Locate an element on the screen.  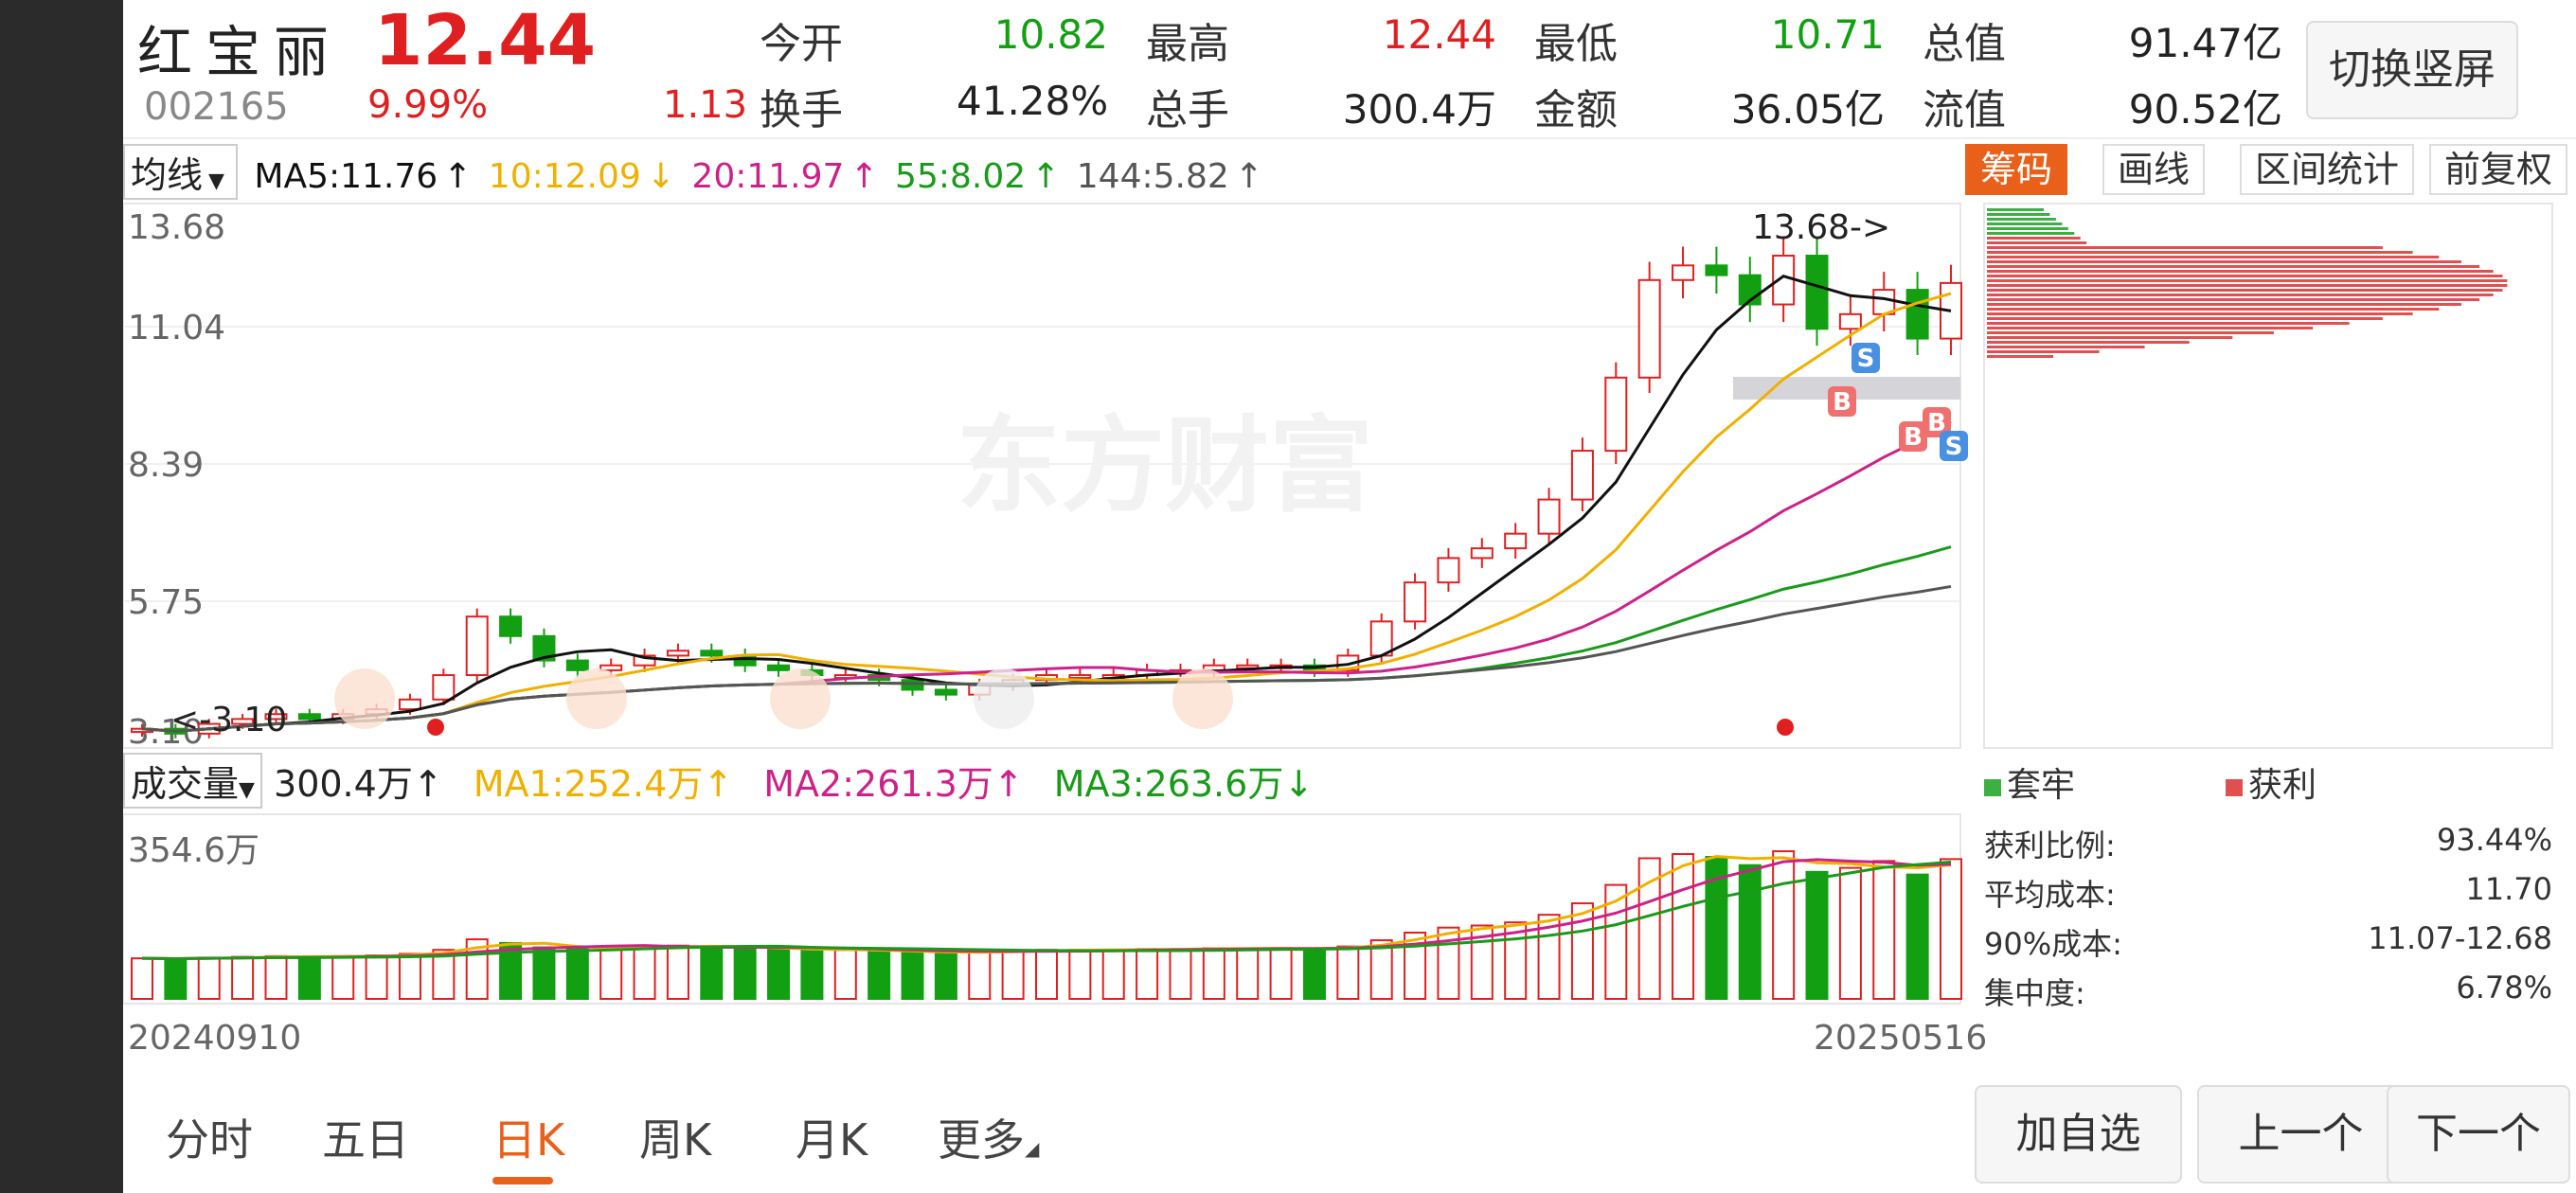
switch-portrait-button: 切换竖屏 is located at coordinates (2412, 70).